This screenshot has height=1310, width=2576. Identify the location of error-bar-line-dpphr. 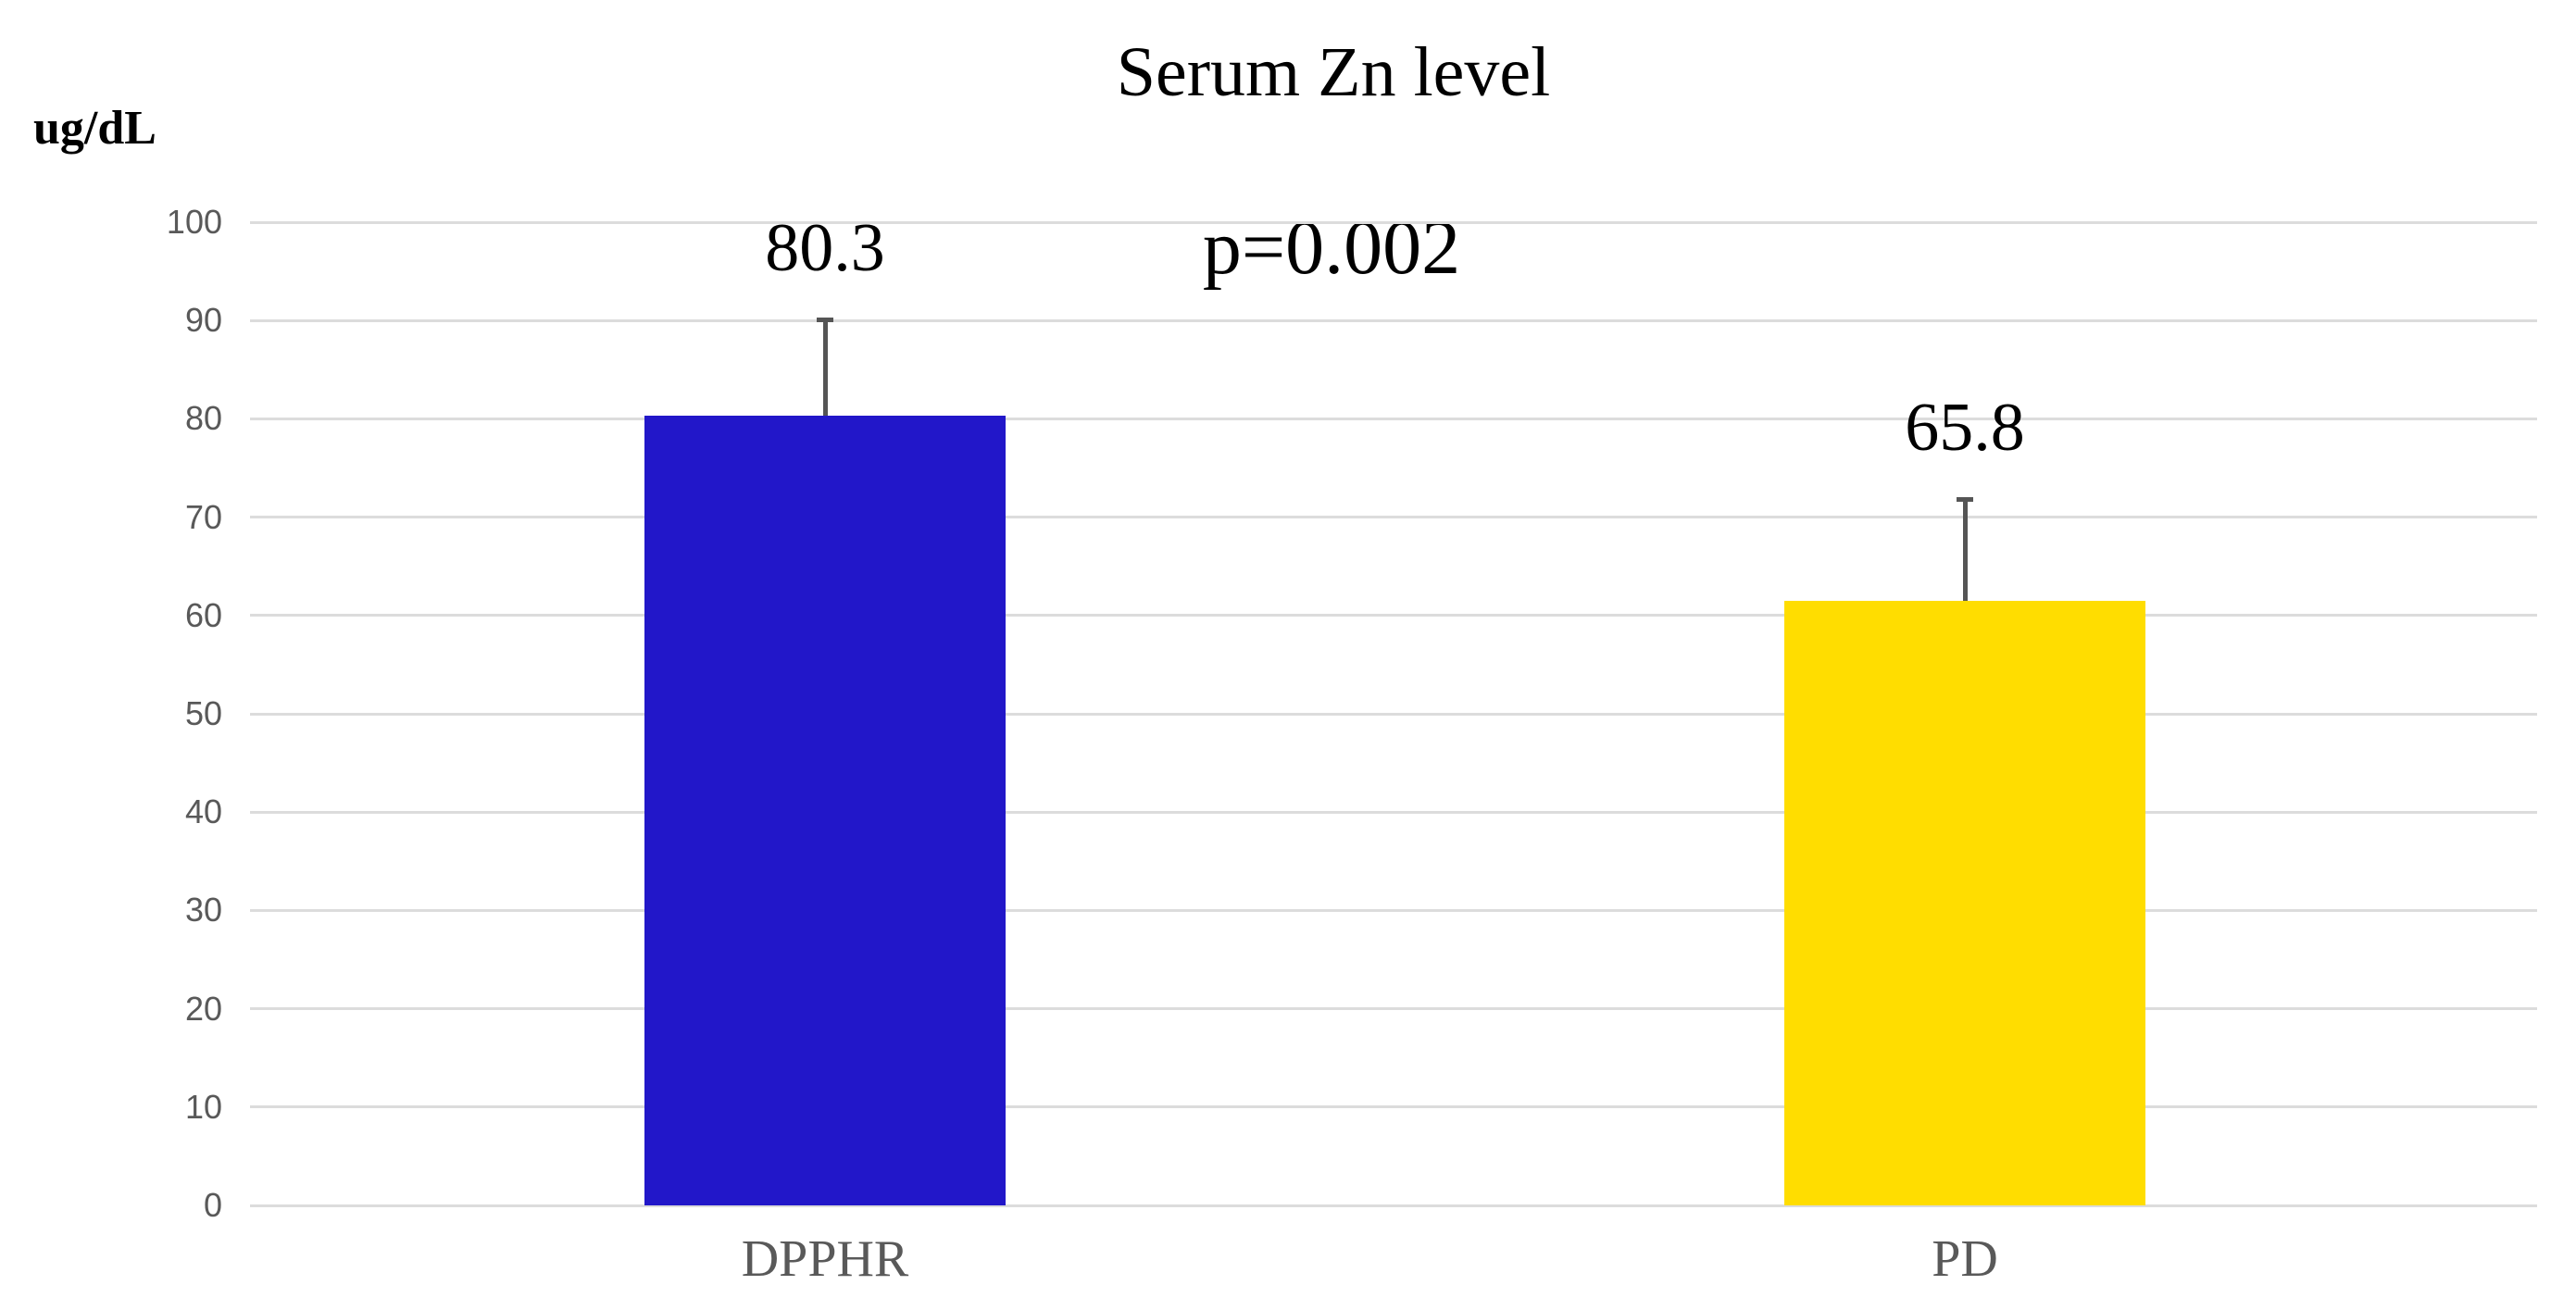
(825, 369).